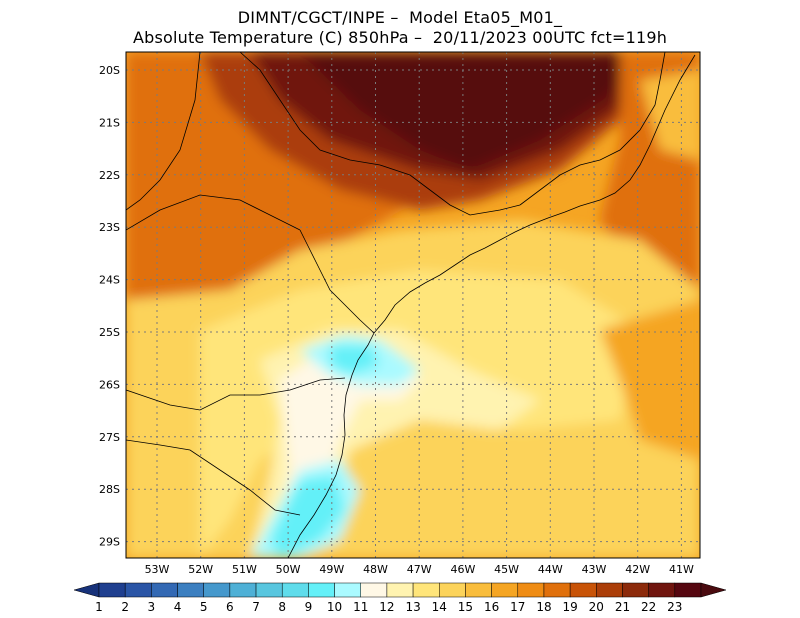 The width and height of the screenshot is (800, 618). Describe the element at coordinates (109, 489) in the screenshot. I see `lat-label: 28S` at that location.